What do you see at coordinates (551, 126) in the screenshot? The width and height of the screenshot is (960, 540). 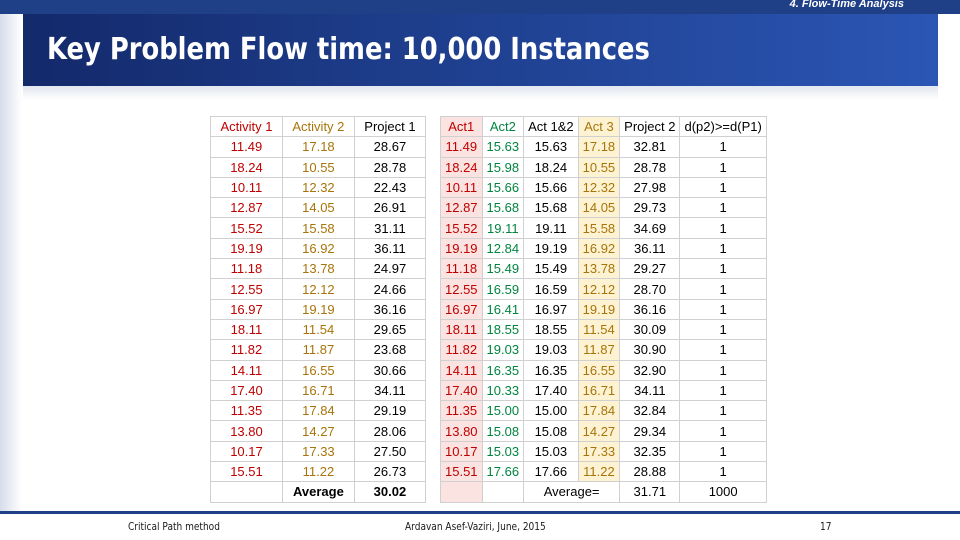 I see `header-act12: Act 1&2` at bounding box center [551, 126].